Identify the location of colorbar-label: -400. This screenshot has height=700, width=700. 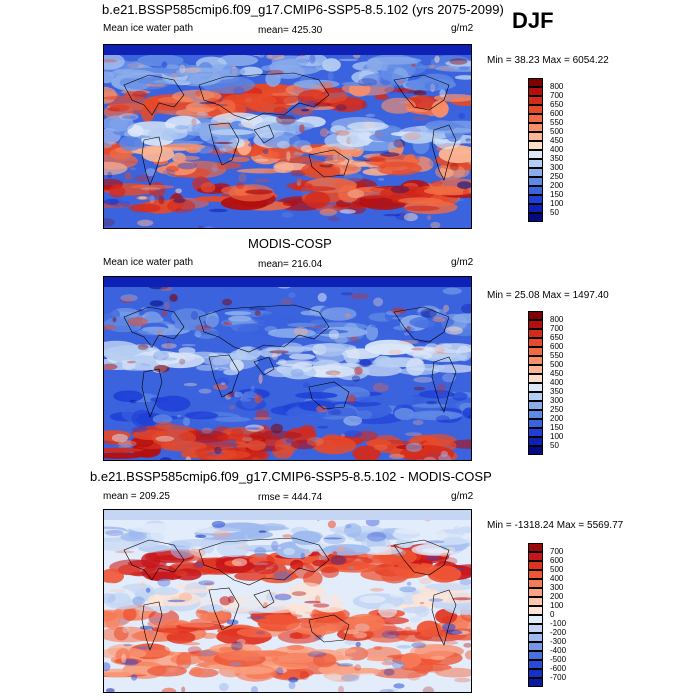
(558, 650).